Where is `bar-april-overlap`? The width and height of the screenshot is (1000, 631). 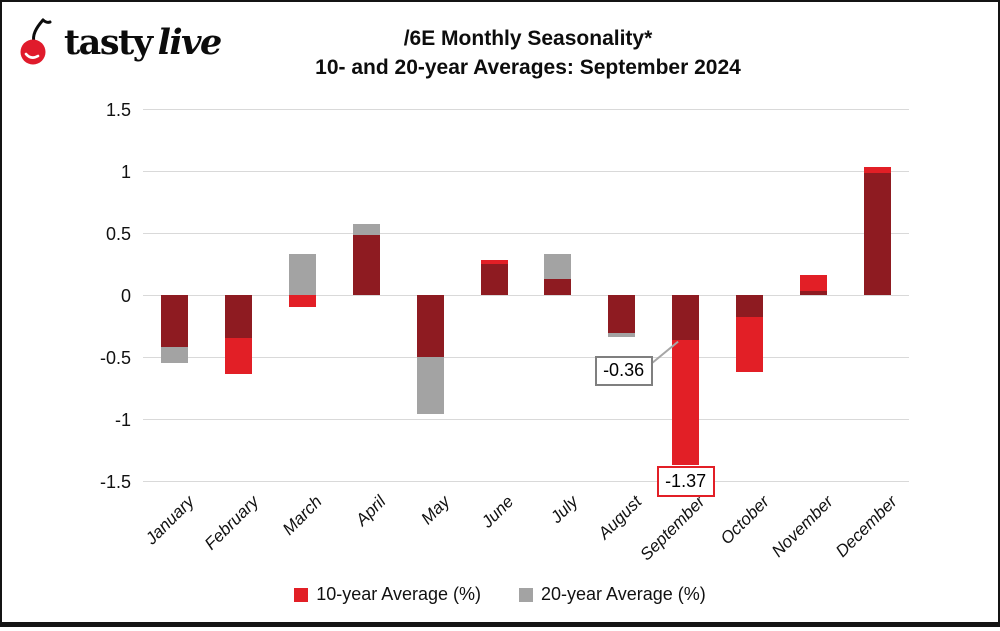
bar-april-overlap is located at coordinates (366, 265).